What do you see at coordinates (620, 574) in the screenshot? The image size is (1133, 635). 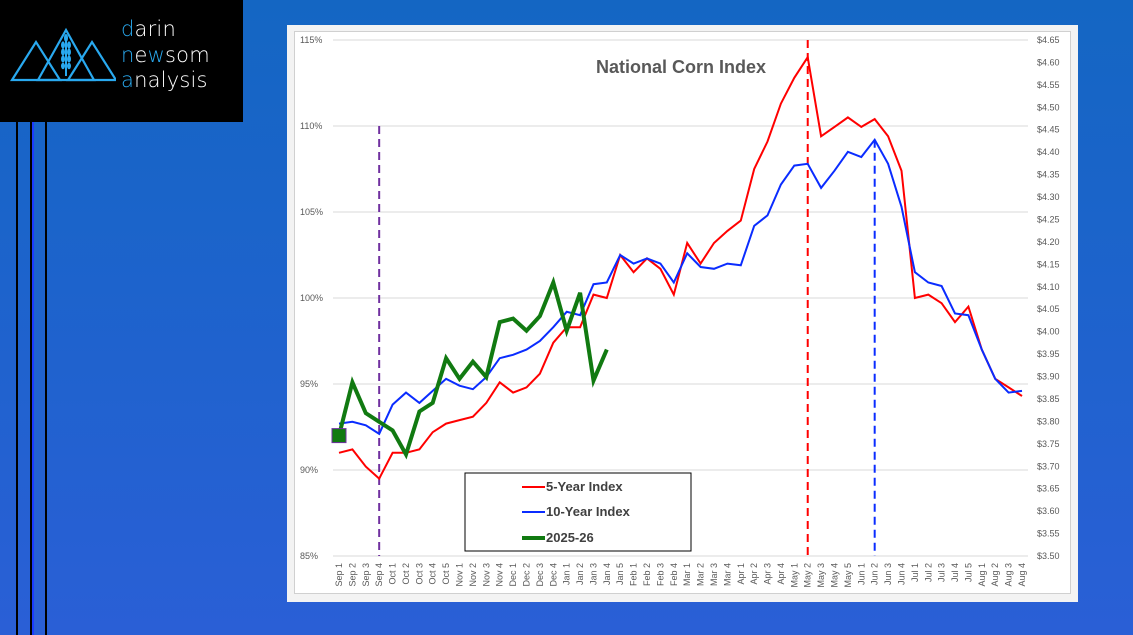 I see `x-tick-label: Jan 5` at bounding box center [620, 574].